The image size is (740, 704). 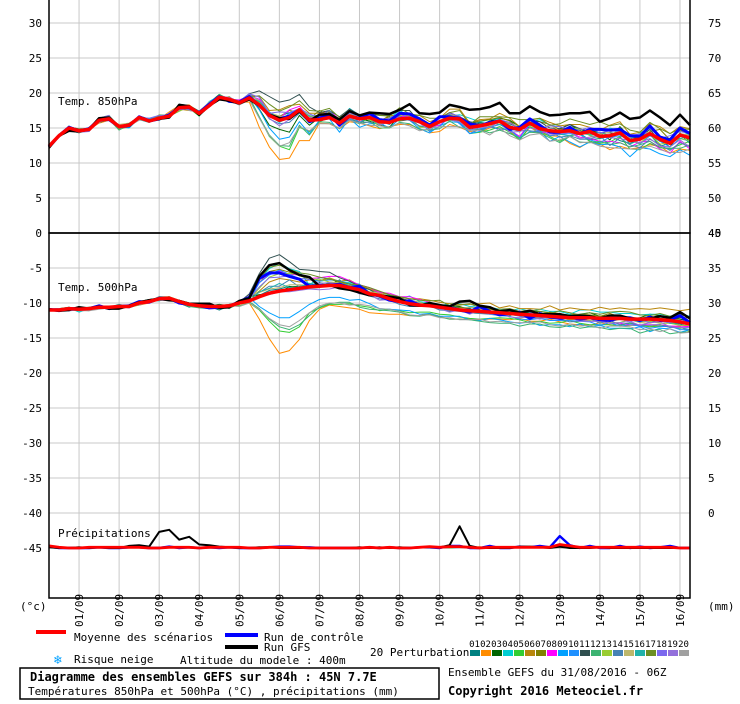 I want to click on left-unit-label: (°c), so click(x=33, y=606).